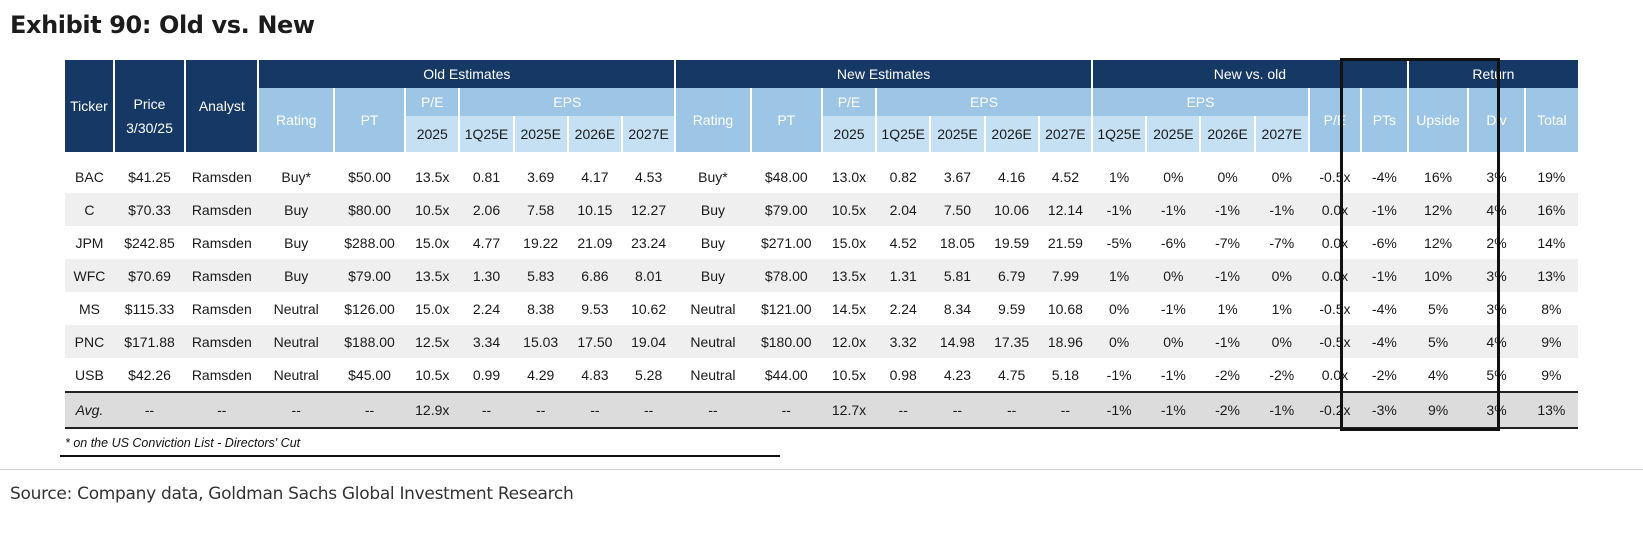  Describe the element at coordinates (1201, 102) in the screenshot. I see `header-diff-eps: EPS` at that location.